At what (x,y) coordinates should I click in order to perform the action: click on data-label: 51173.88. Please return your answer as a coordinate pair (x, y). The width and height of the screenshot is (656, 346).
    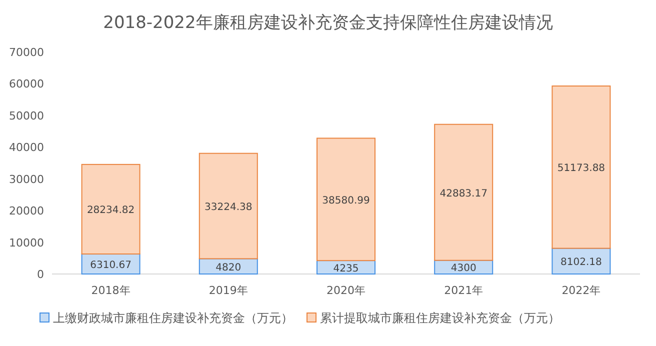
    Looking at the image, I should click on (581, 168).